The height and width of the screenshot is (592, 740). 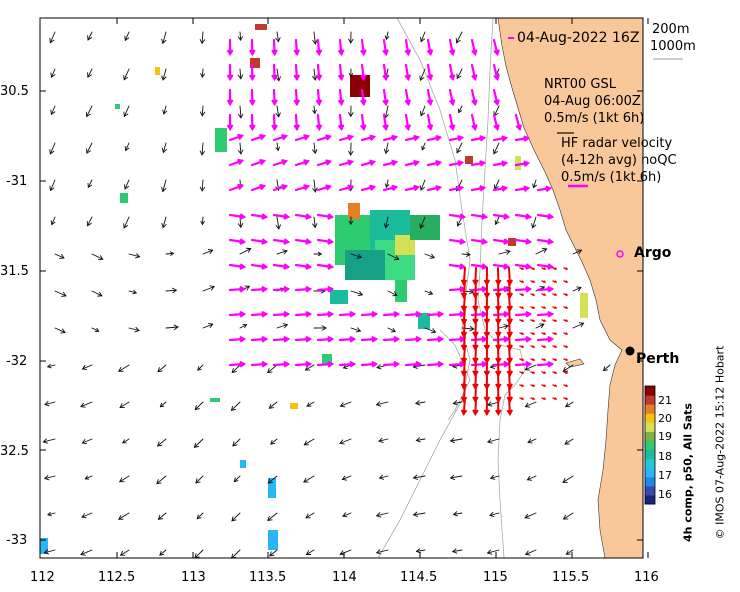 I want to click on hf-line-1: HF radar velocity, so click(x=617, y=143).